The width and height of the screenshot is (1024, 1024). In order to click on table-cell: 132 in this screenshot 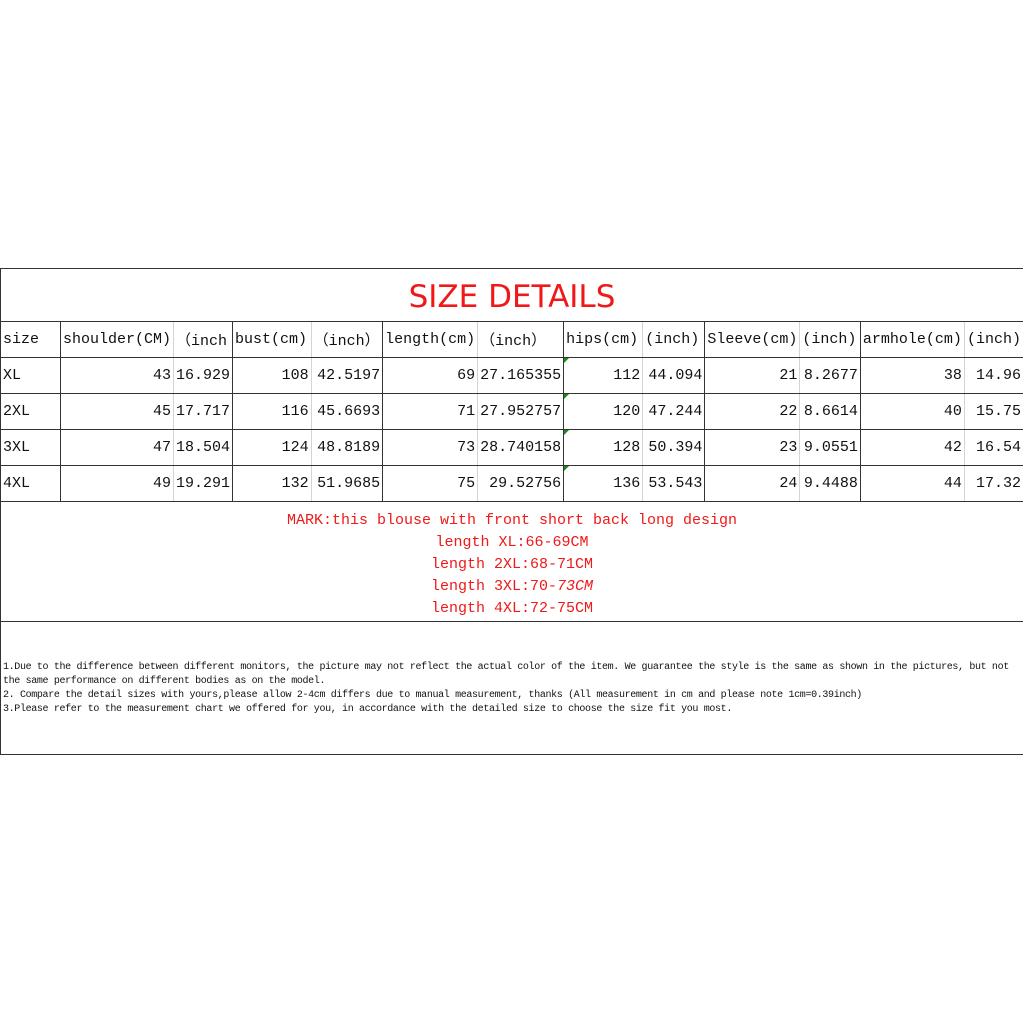, I will do `click(272, 483)`.